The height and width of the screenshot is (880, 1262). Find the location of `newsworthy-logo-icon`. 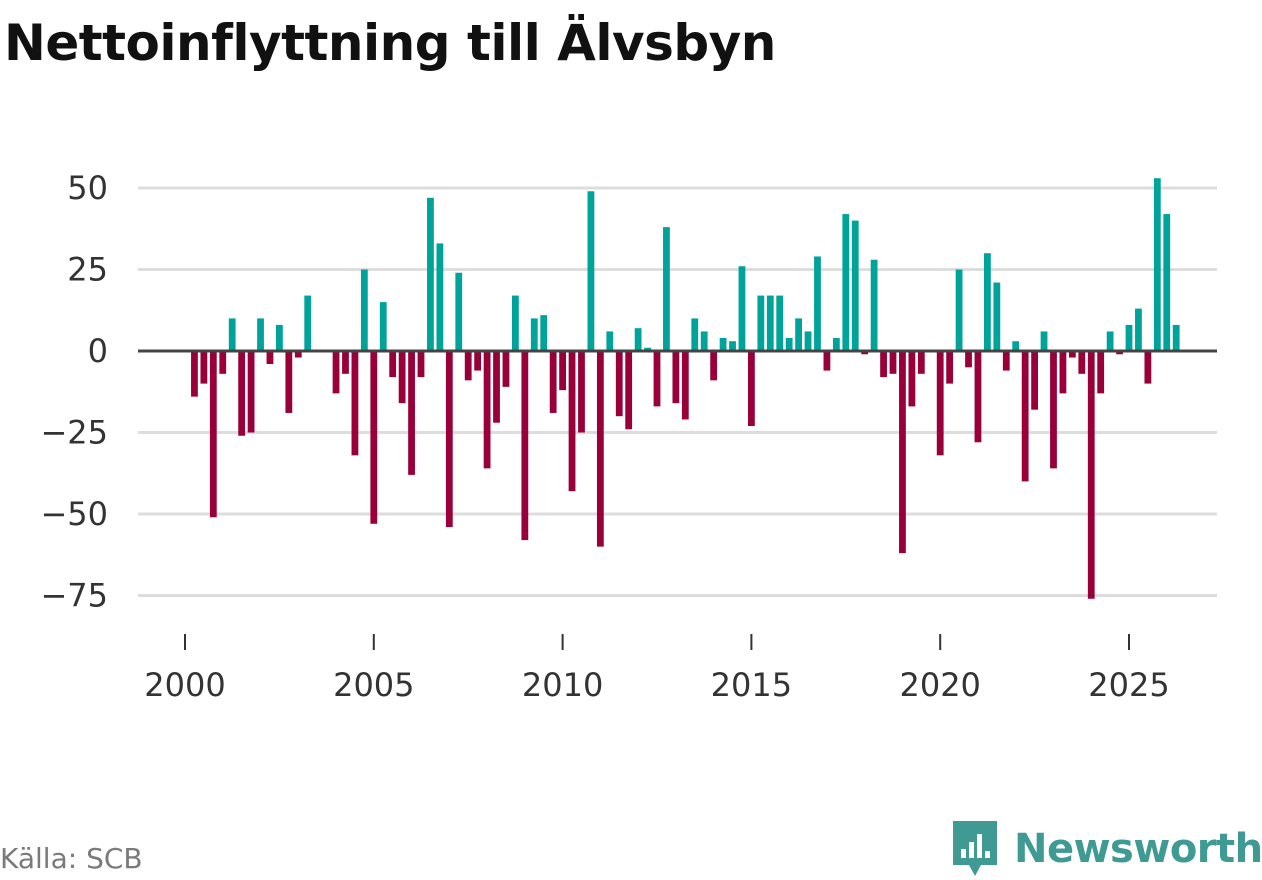

newsworthy-logo-icon is located at coordinates (975, 848).